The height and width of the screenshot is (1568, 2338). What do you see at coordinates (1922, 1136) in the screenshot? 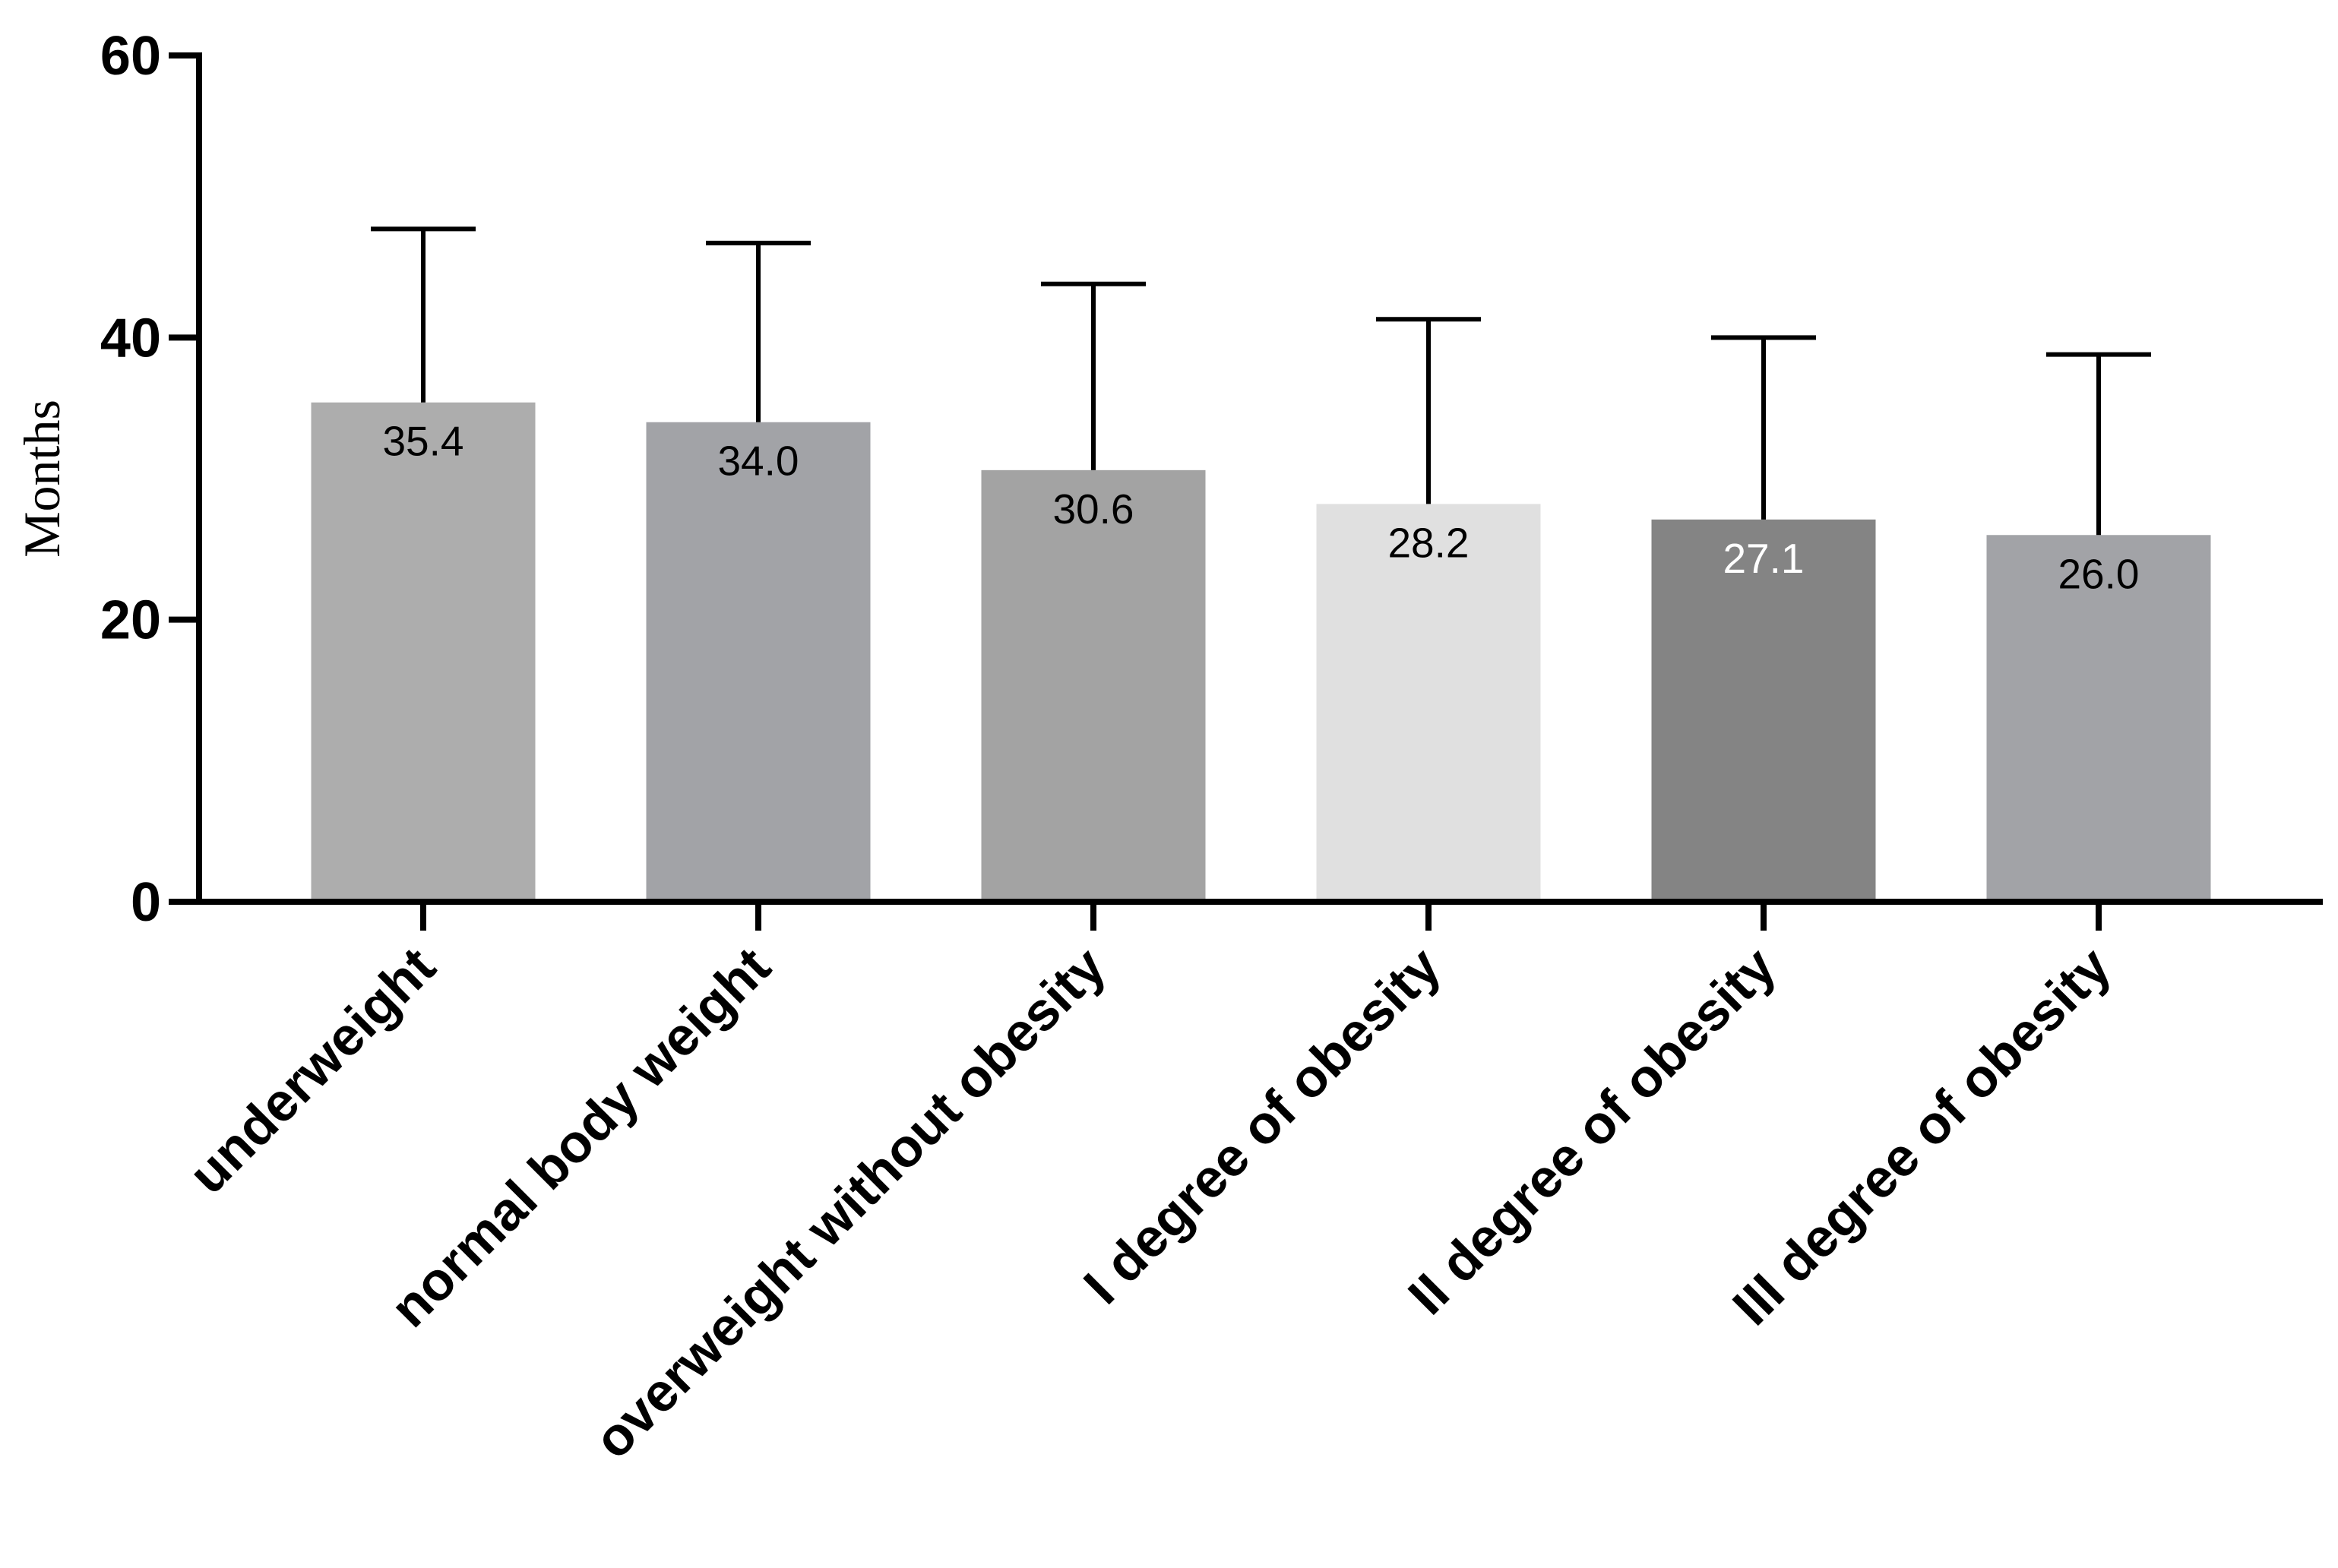
I see `x-tick-label: III degree of obesity` at bounding box center [1922, 1136].